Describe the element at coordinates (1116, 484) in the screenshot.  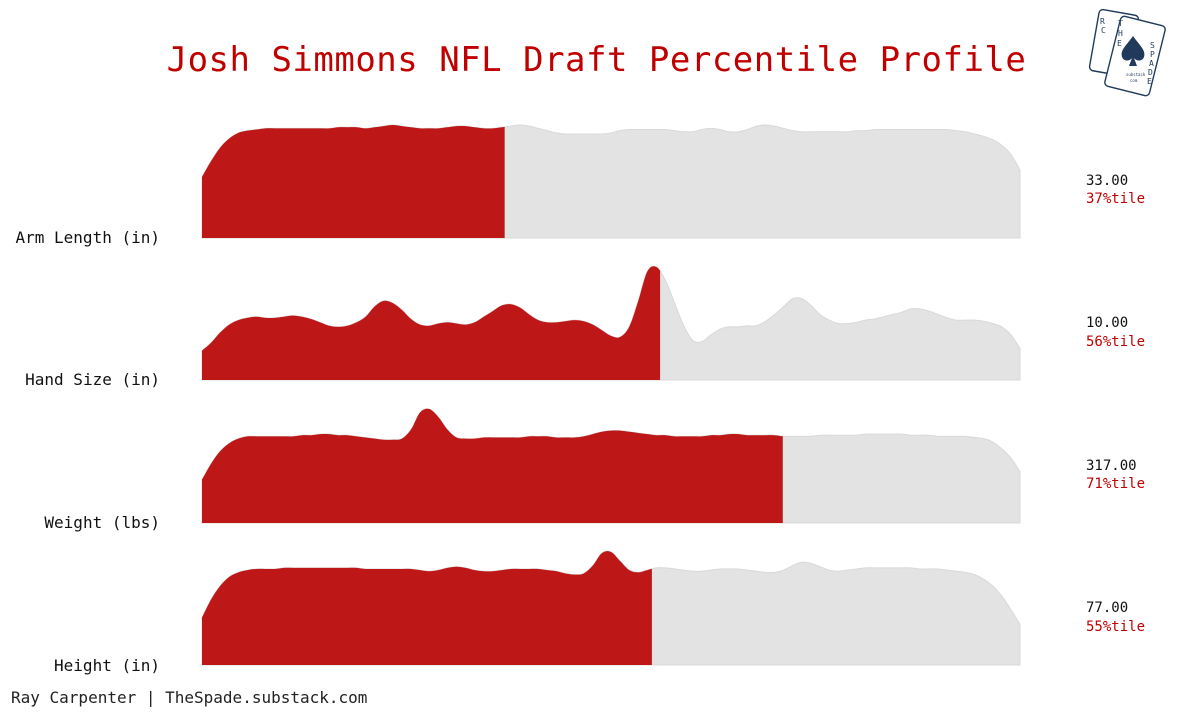
I see `percentile-weight: 71%tile` at that location.